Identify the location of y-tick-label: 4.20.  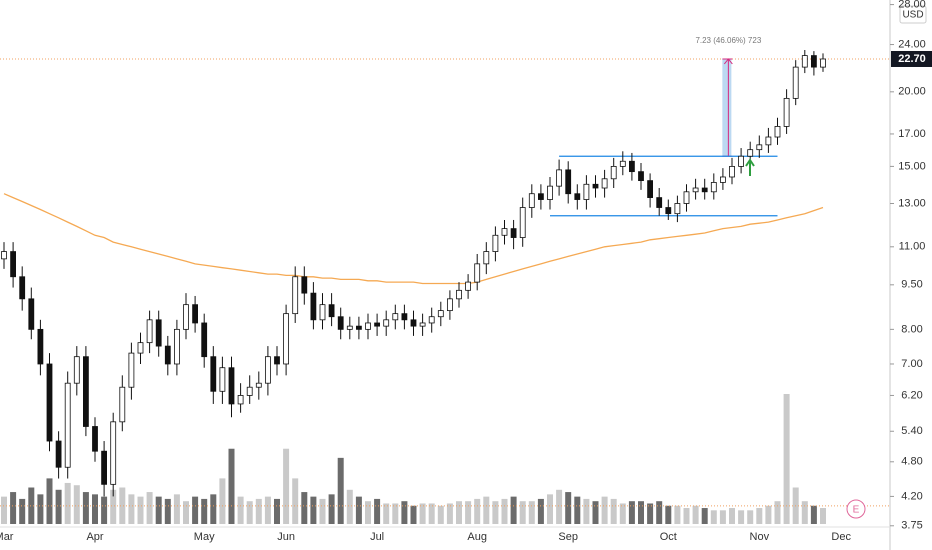
(911, 496).